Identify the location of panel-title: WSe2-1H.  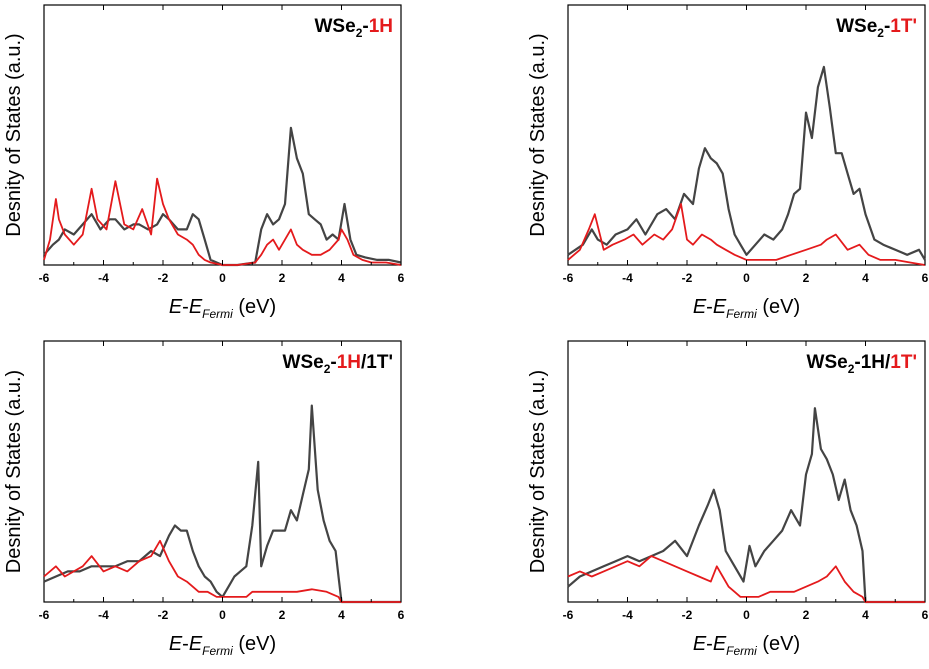
(354, 28).